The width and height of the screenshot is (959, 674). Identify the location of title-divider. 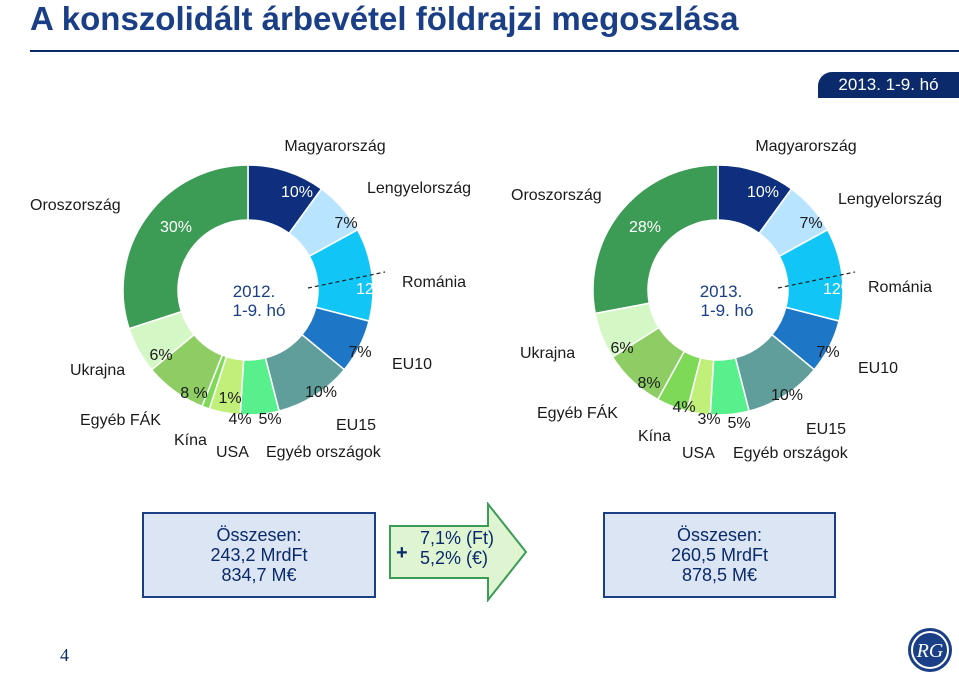
(494, 51).